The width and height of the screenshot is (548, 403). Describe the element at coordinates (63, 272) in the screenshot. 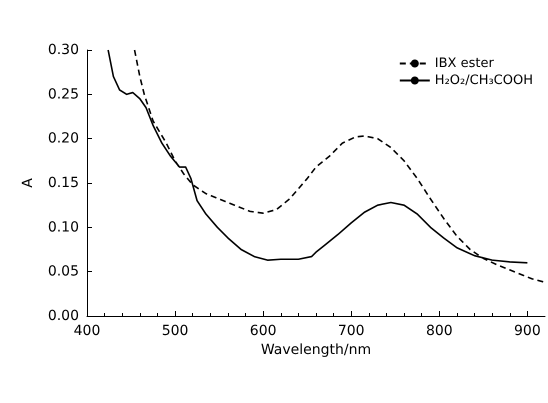

I see `y-tick-label: 0.05` at that location.